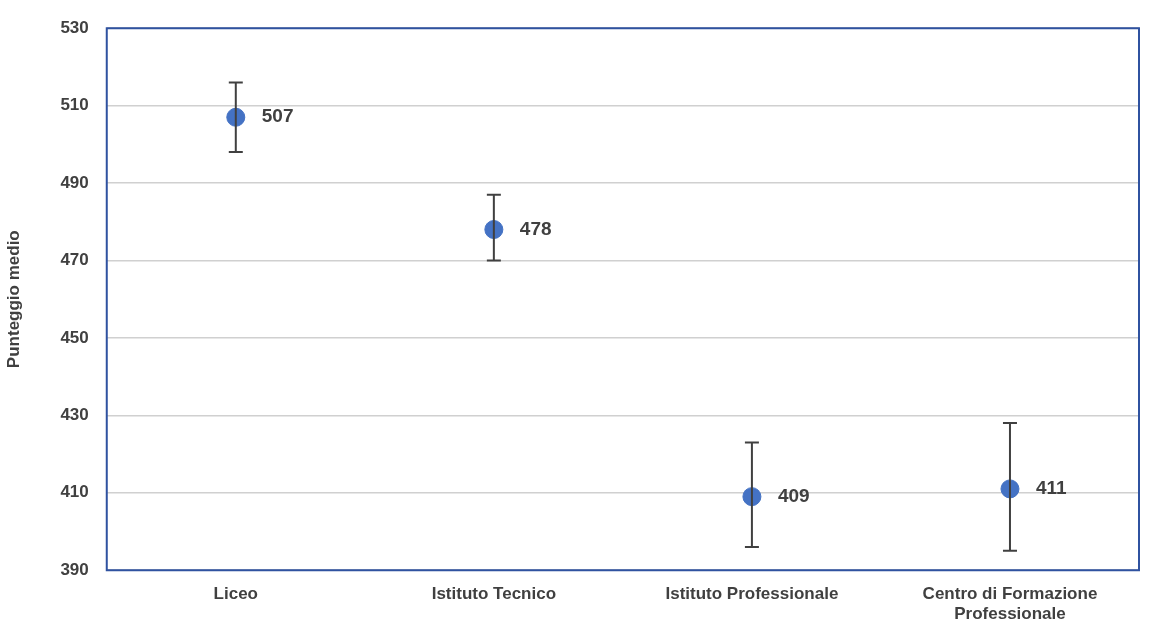 Image resolution: width=1149 pixels, height=639 pixels. What do you see at coordinates (235, 594) in the screenshot?
I see `x-tick-label: Liceo` at bounding box center [235, 594].